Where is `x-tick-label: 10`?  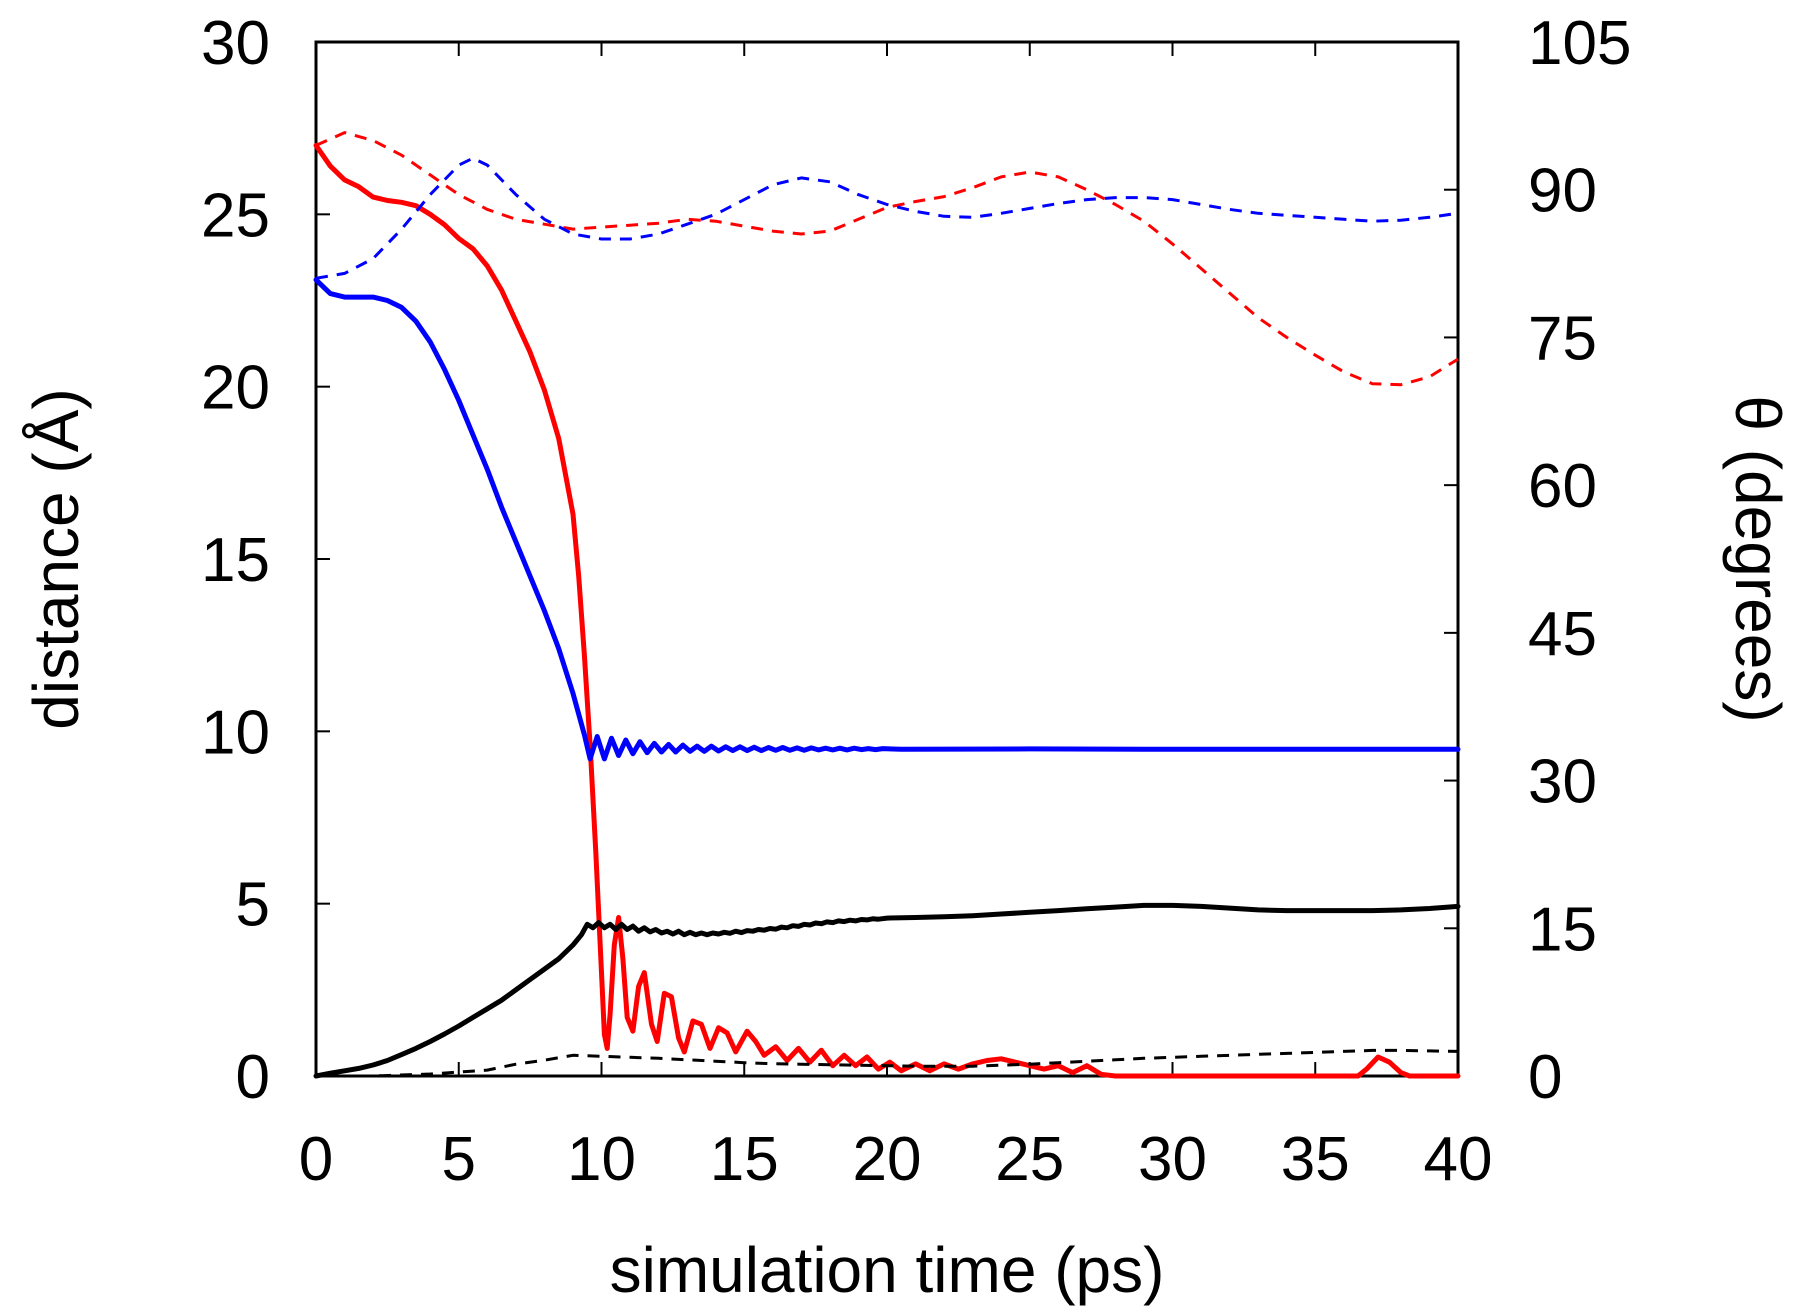 x-tick-label: 10 is located at coordinates (601, 1159).